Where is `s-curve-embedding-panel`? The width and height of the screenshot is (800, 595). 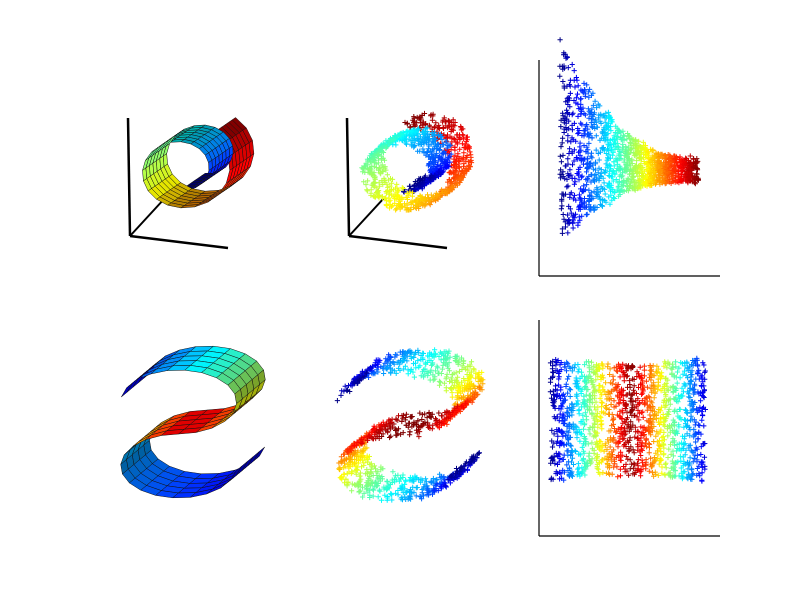
s-curve-embedding-panel is located at coordinates (629, 428).